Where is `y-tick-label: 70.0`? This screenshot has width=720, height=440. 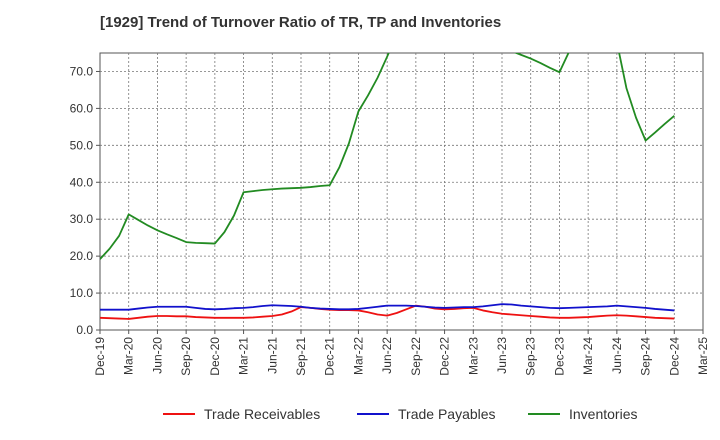 y-tick-label: 70.0 is located at coordinates (82, 71).